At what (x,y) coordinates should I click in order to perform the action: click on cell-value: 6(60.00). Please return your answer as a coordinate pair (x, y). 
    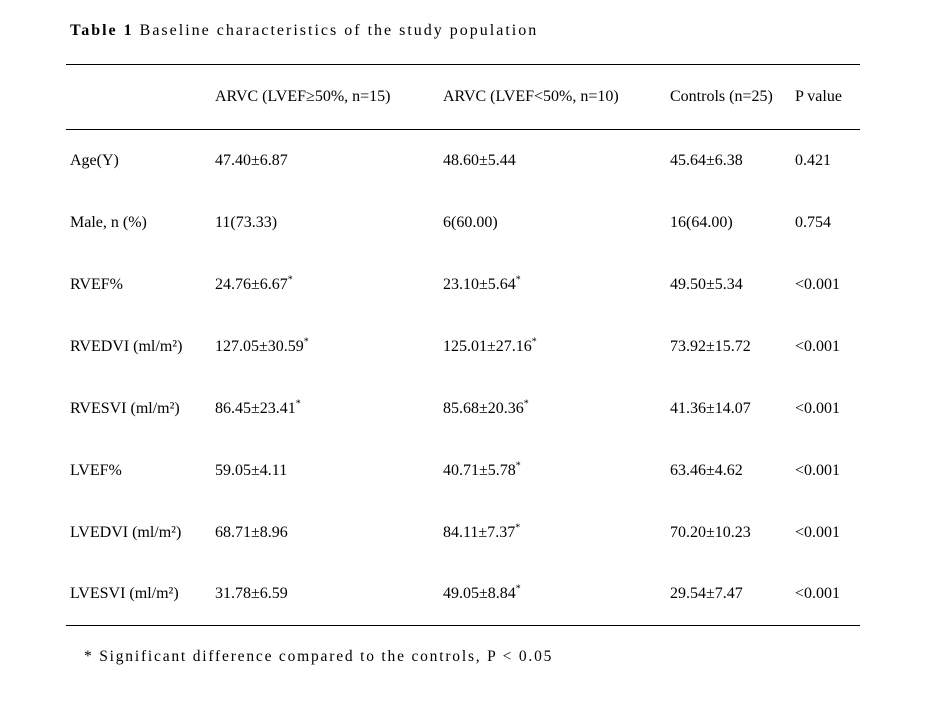
    Looking at the image, I should click on (470, 222).